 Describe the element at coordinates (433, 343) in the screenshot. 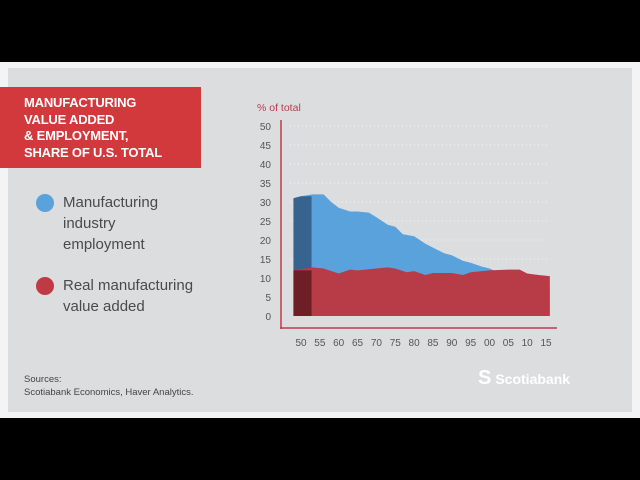

I see `x-tick-label: 85` at that location.